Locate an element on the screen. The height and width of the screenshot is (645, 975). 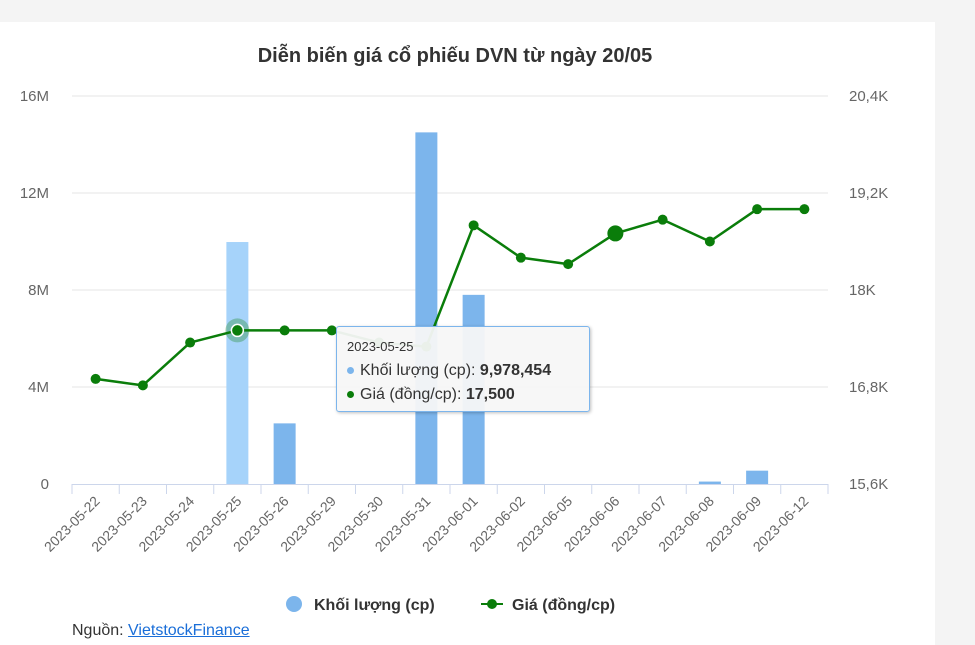
tooltip-volume-row: Khối lượng (cp): 9,978,454 is located at coordinates (463, 371).